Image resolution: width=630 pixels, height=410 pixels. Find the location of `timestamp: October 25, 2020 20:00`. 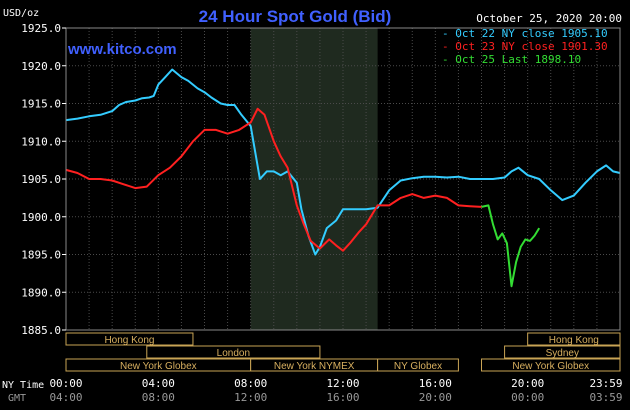

timestamp: October 25, 2020 20:00 is located at coordinates (549, 18).